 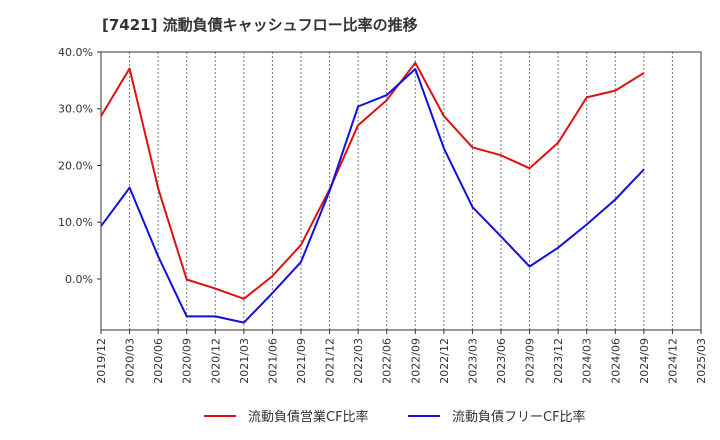 I want to click on x-tick-label: 2024/12, so click(x=672, y=361).